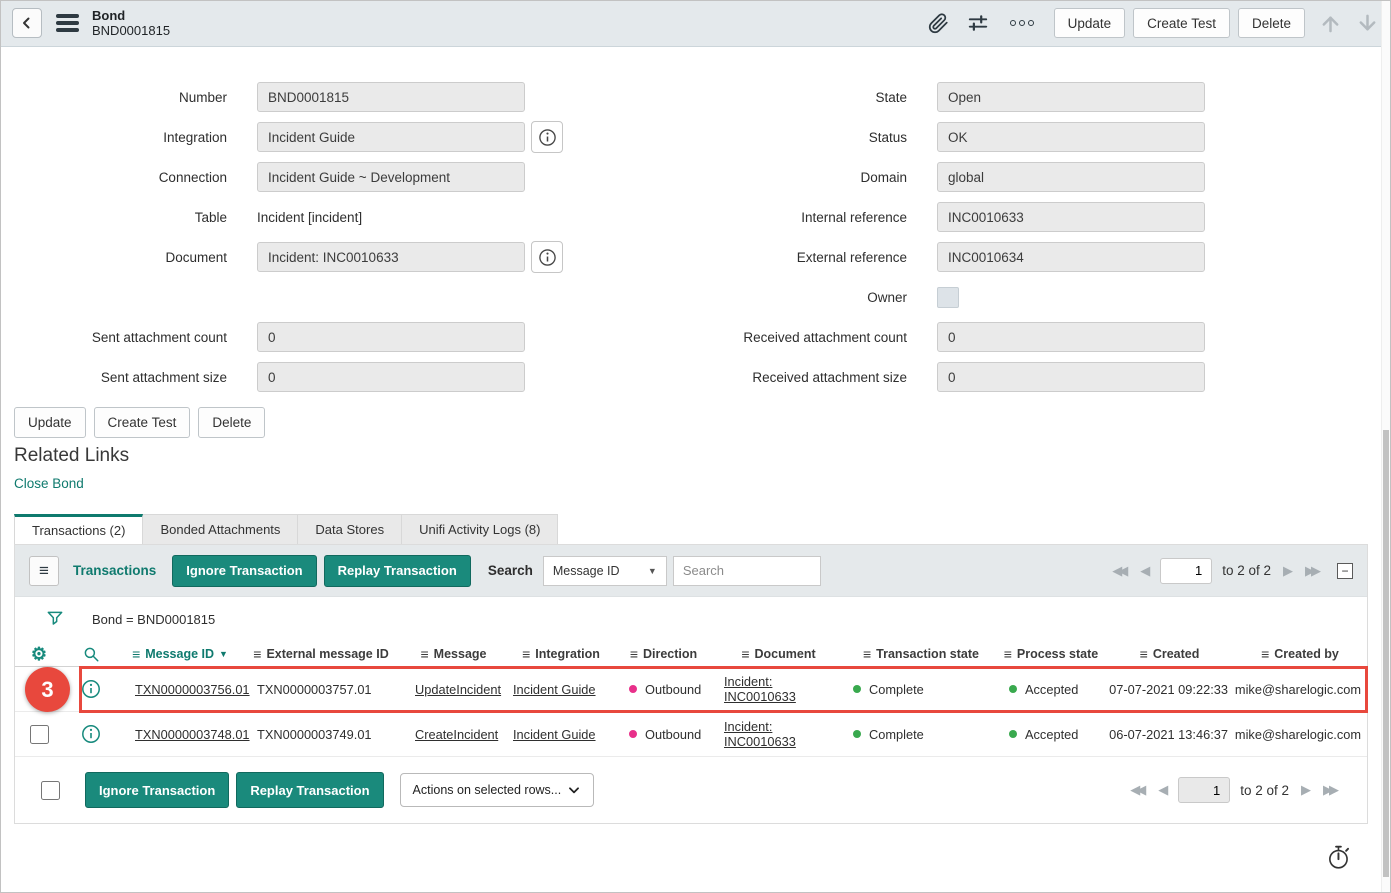 This screenshot has width=1391, height=893. I want to click on list-filter-row: Bond = BND0001815, so click(691, 619).